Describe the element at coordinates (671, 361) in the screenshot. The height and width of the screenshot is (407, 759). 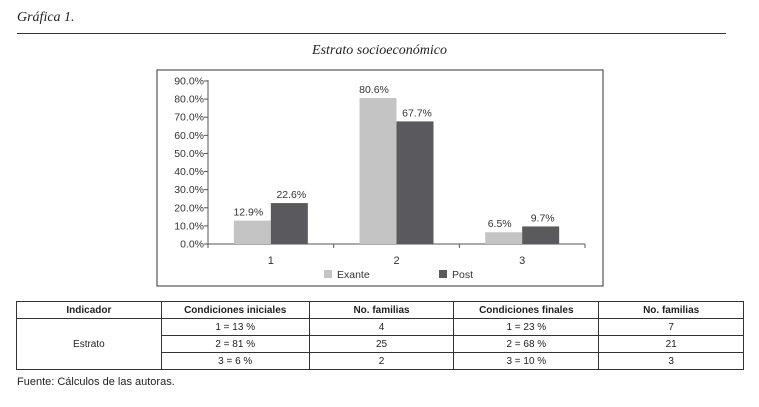
I see `table-cell: 3` at that location.